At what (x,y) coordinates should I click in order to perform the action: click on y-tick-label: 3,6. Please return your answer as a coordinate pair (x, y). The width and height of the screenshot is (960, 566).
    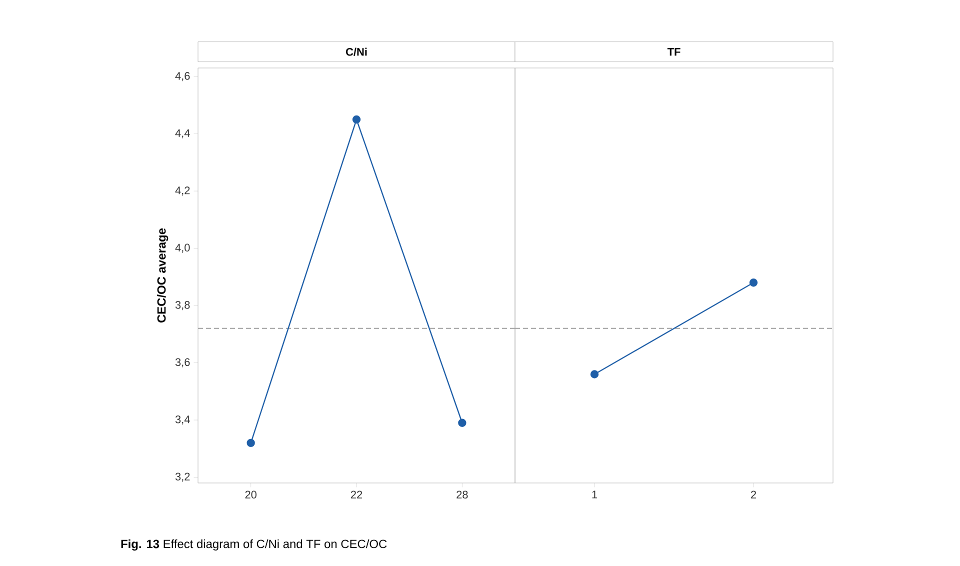
    Looking at the image, I should click on (182, 363).